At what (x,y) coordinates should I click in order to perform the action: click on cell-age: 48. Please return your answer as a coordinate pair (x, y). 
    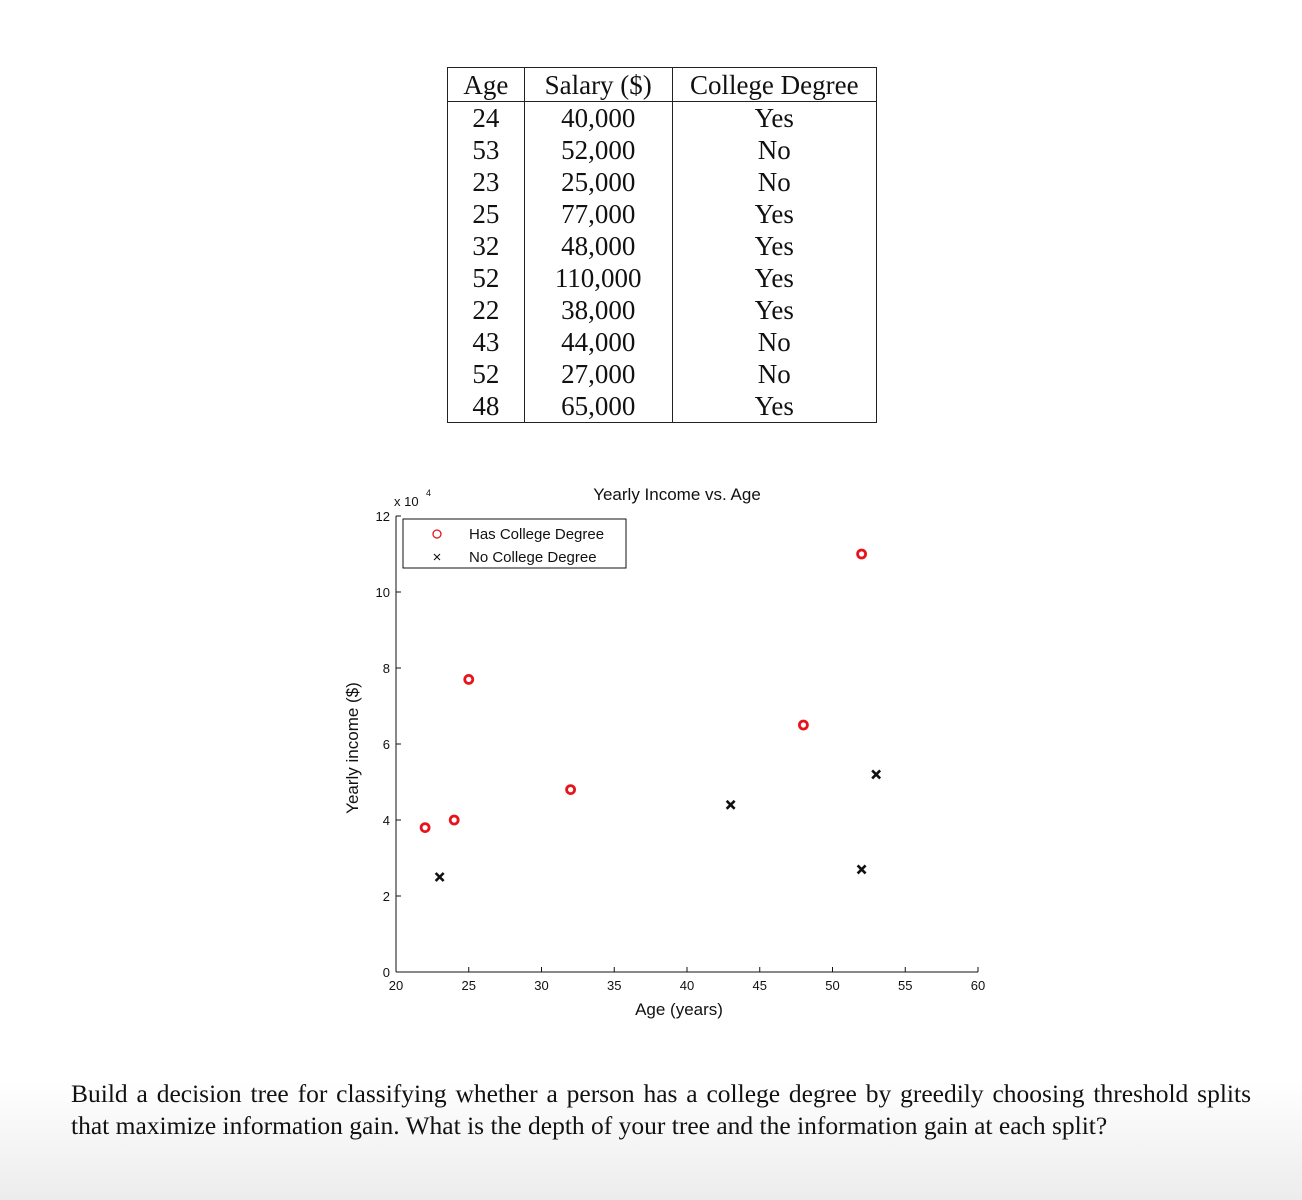
    Looking at the image, I should click on (486, 406).